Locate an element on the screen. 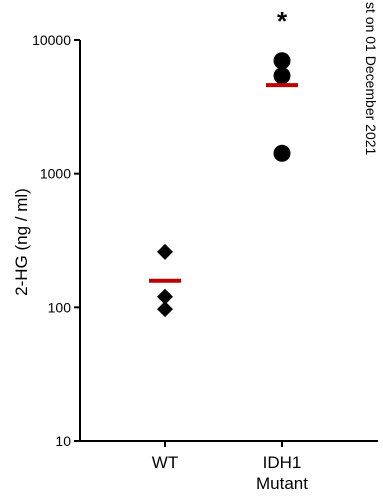 The width and height of the screenshot is (383, 497). x-tick-label: Mutant is located at coordinates (282, 483).